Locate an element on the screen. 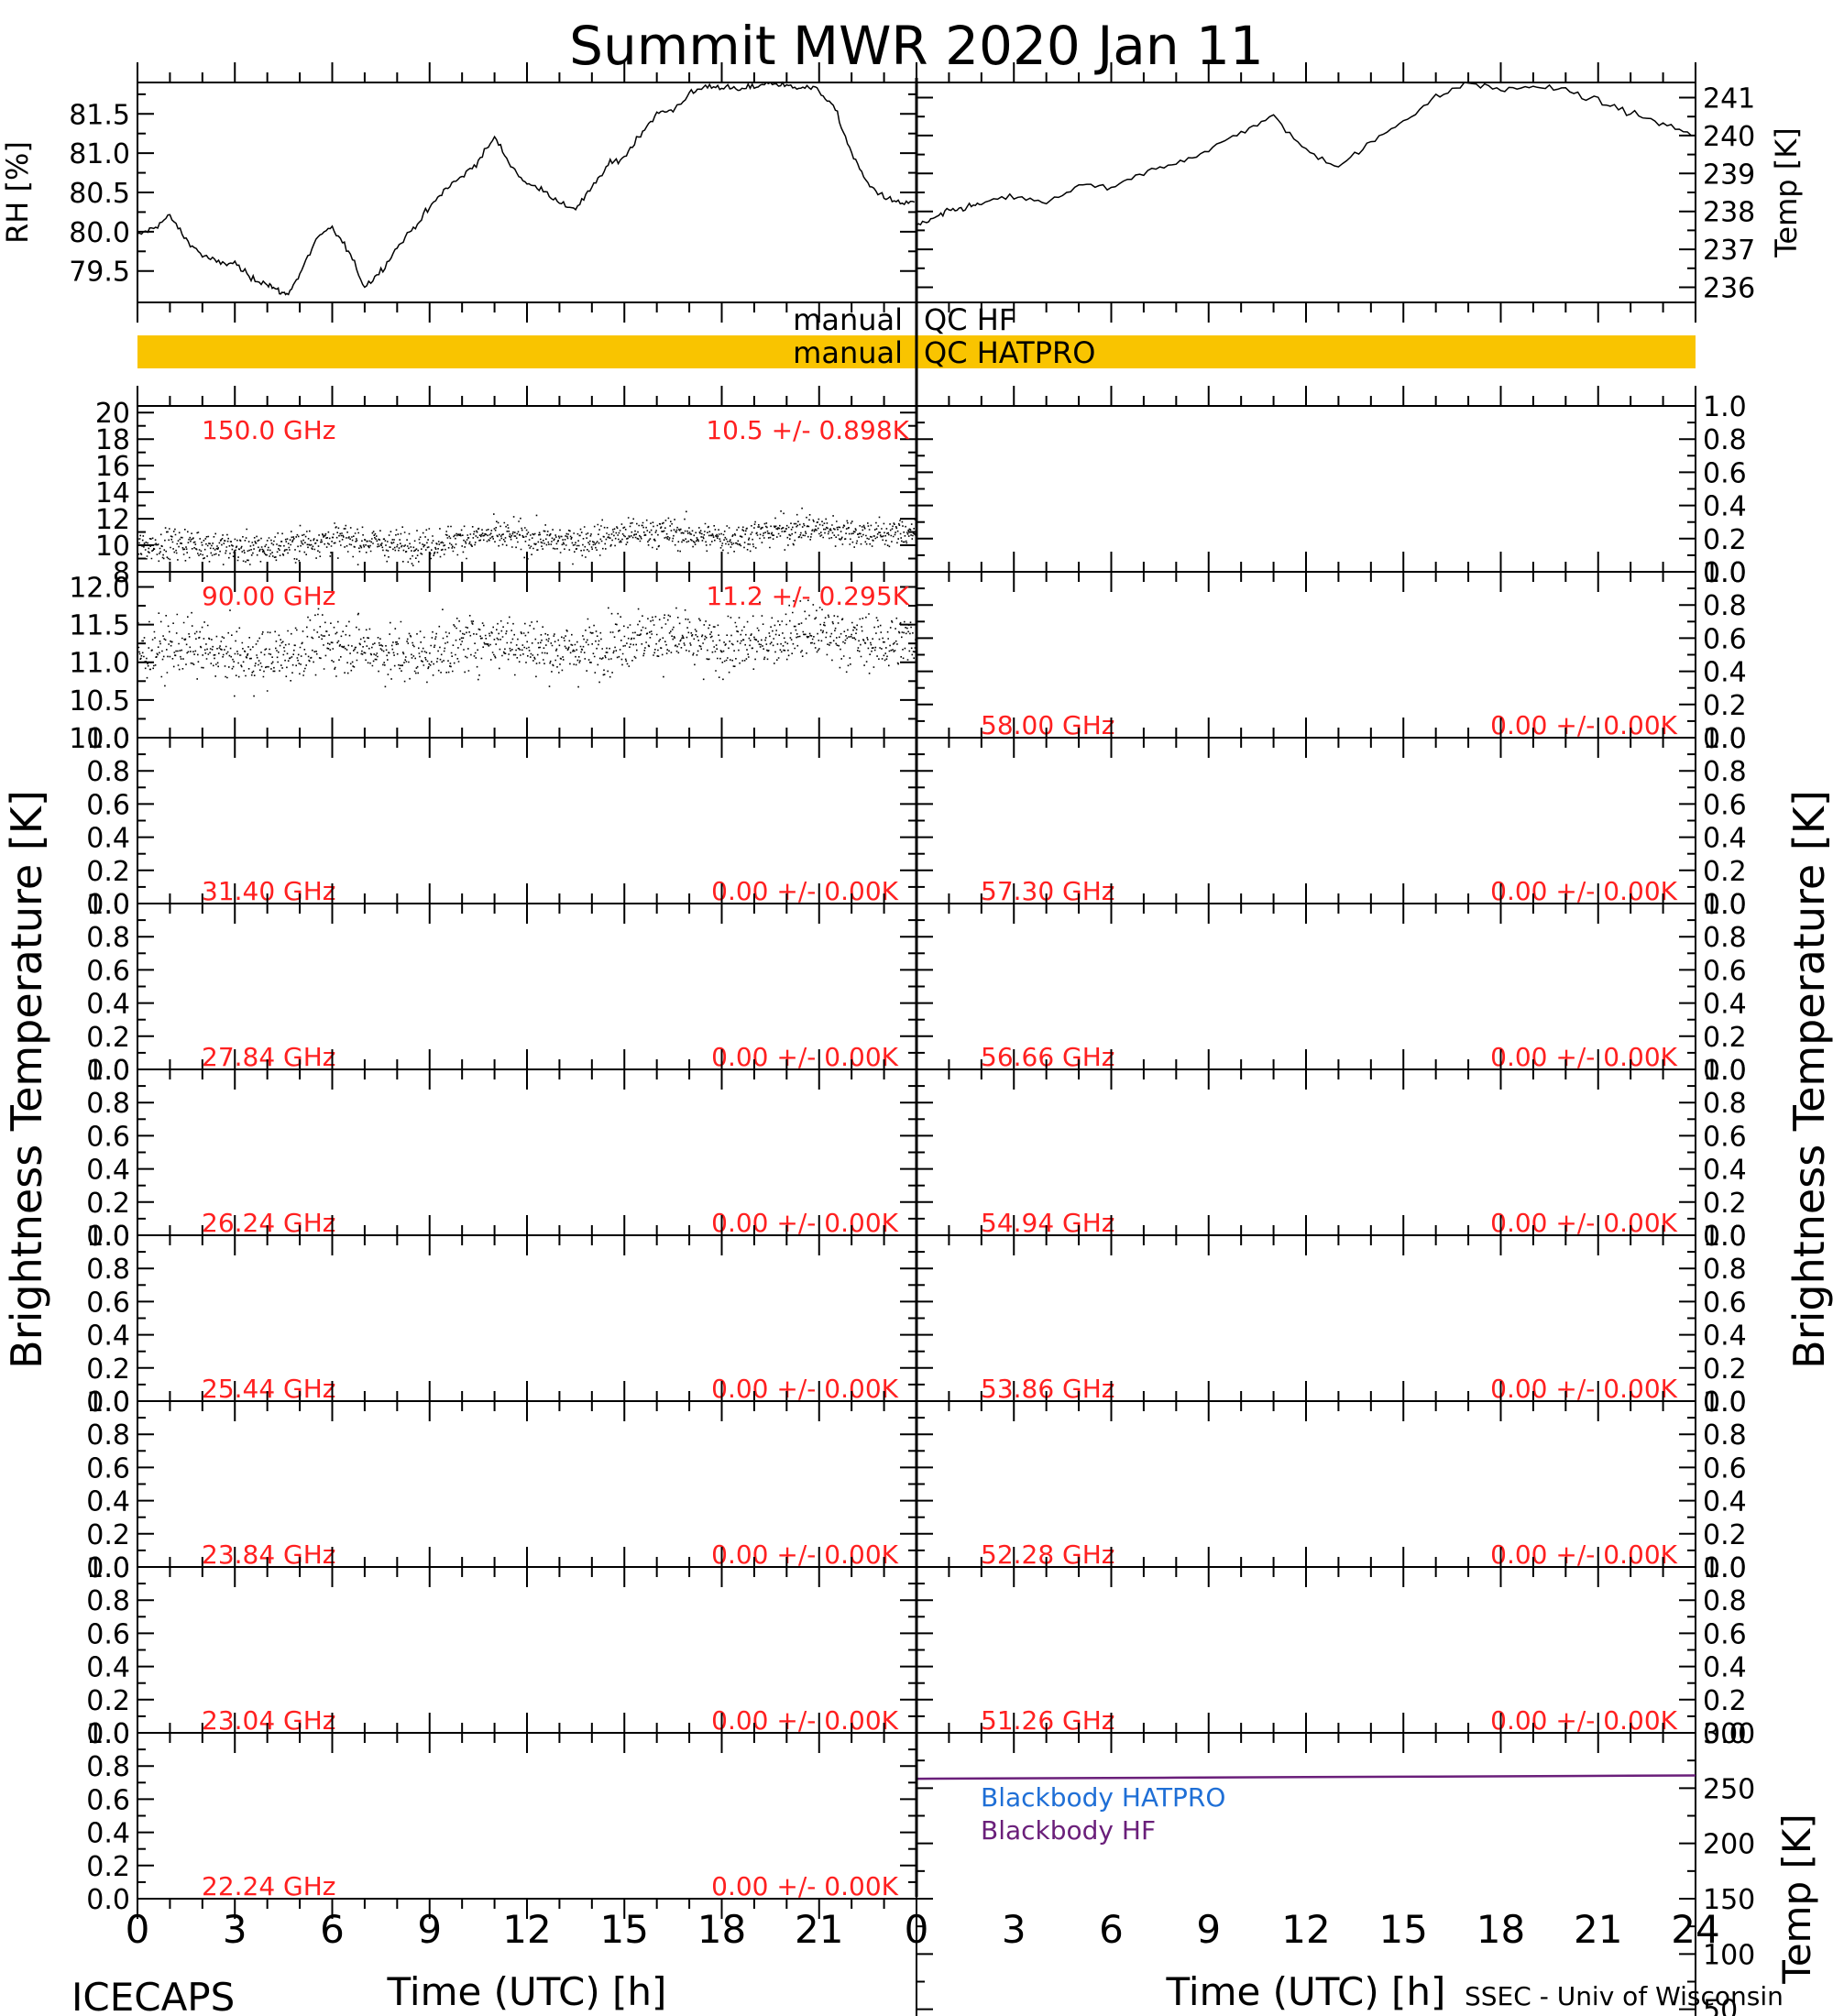  panel-f5730-ytick-label: 1.0 is located at coordinates (1725, 739).